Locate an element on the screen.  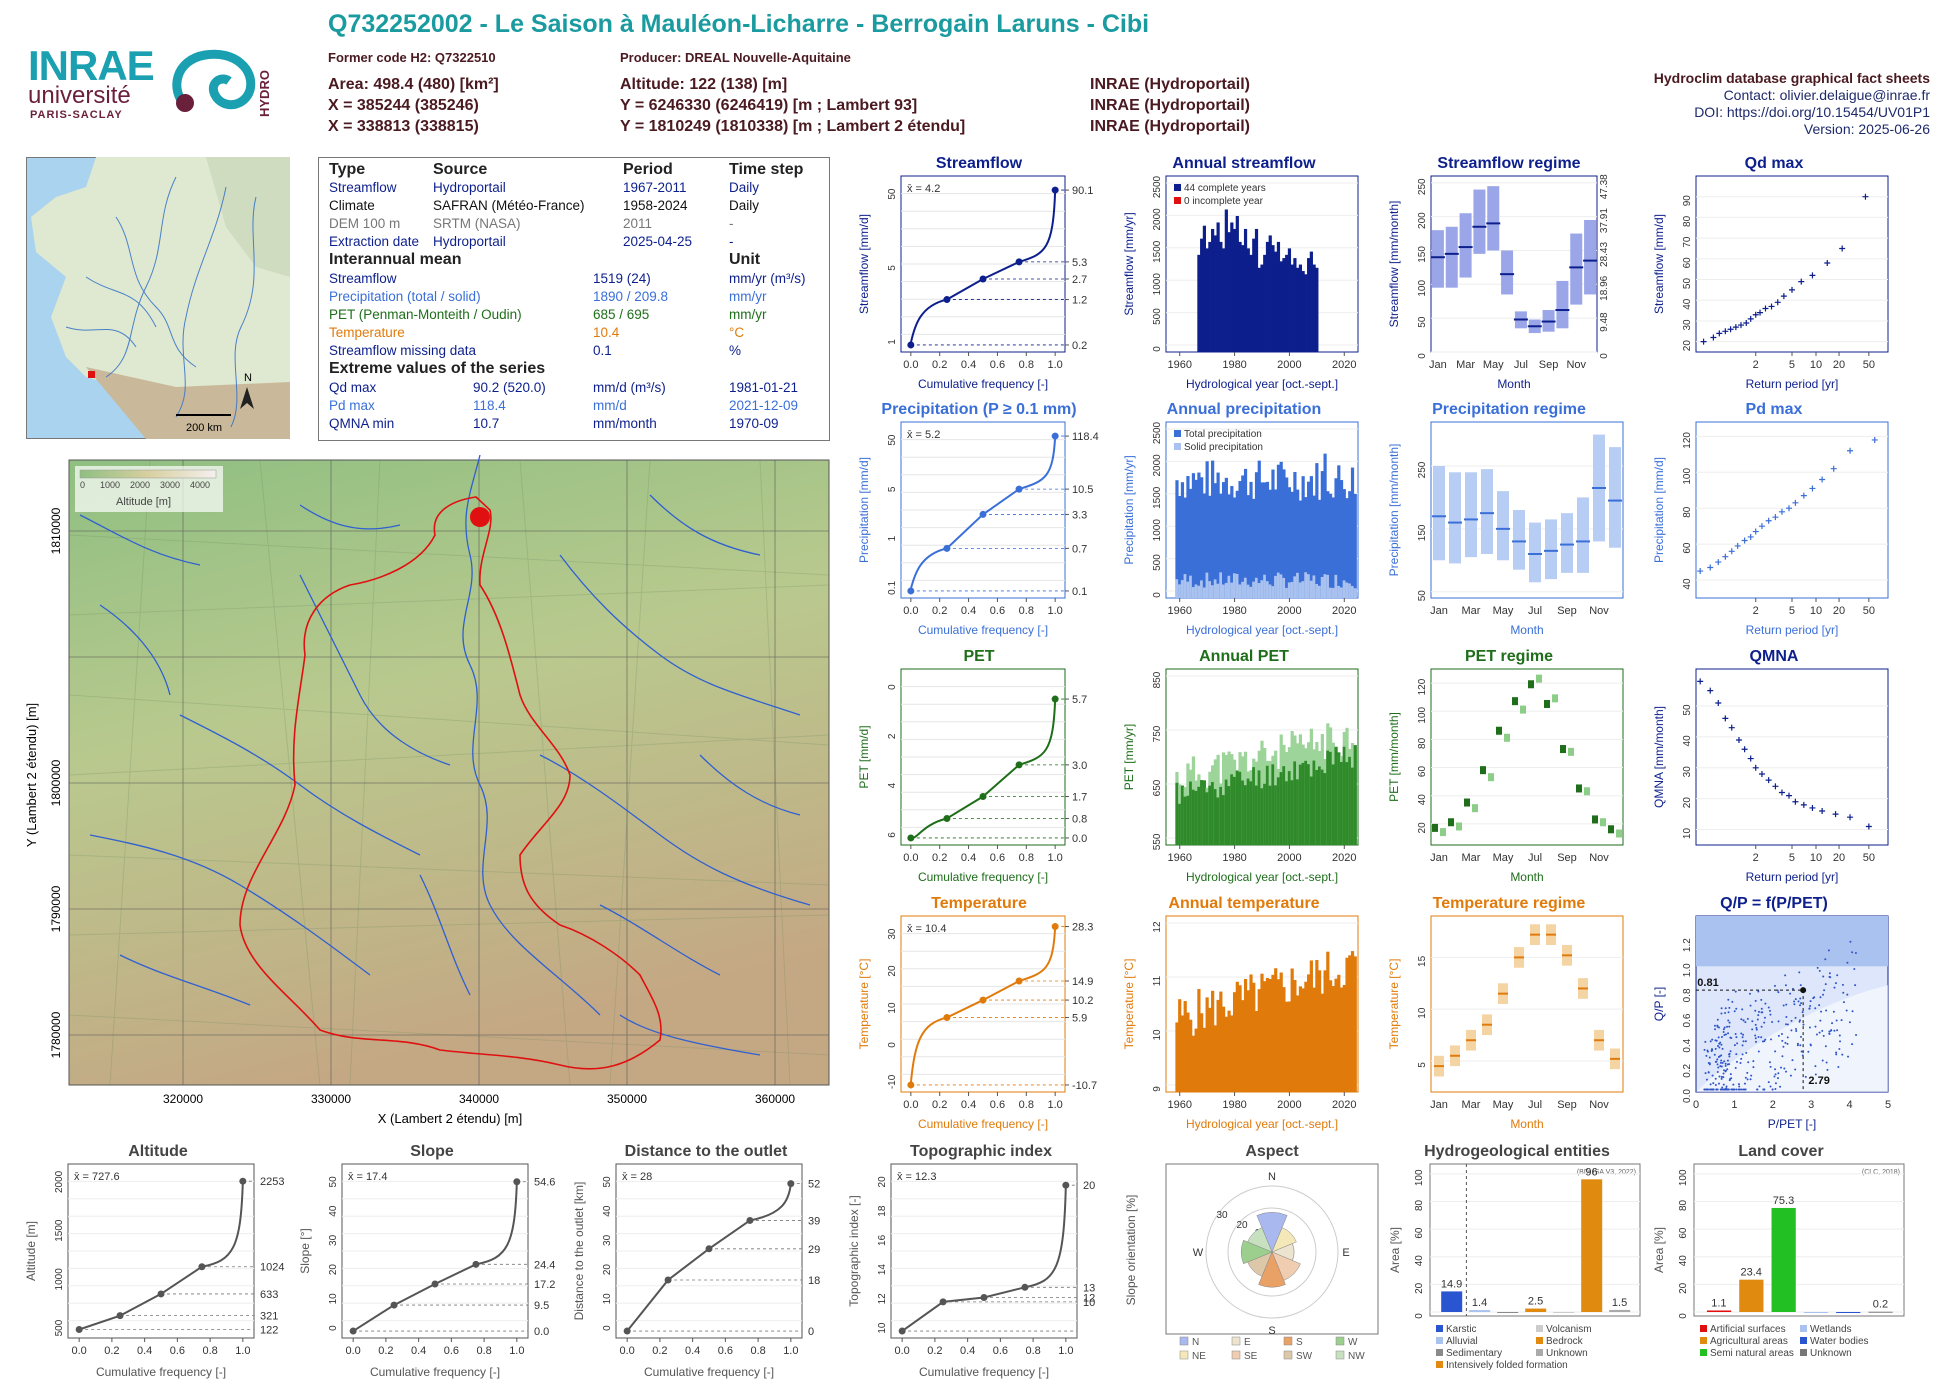
left-tick-label: 10 is located at coordinates (892, 1008).